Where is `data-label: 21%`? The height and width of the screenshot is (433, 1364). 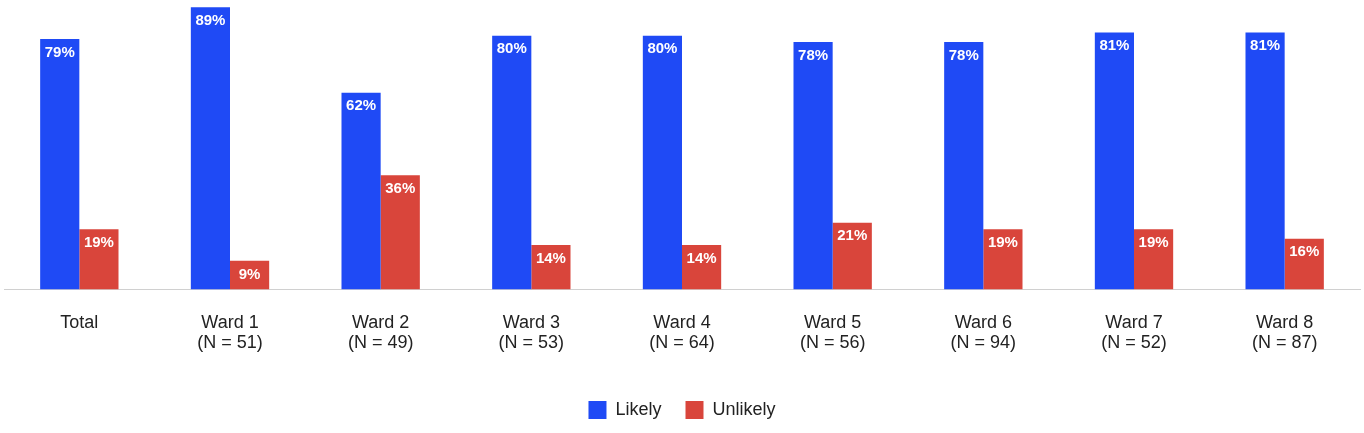 data-label: 21% is located at coordinates (852, 235).